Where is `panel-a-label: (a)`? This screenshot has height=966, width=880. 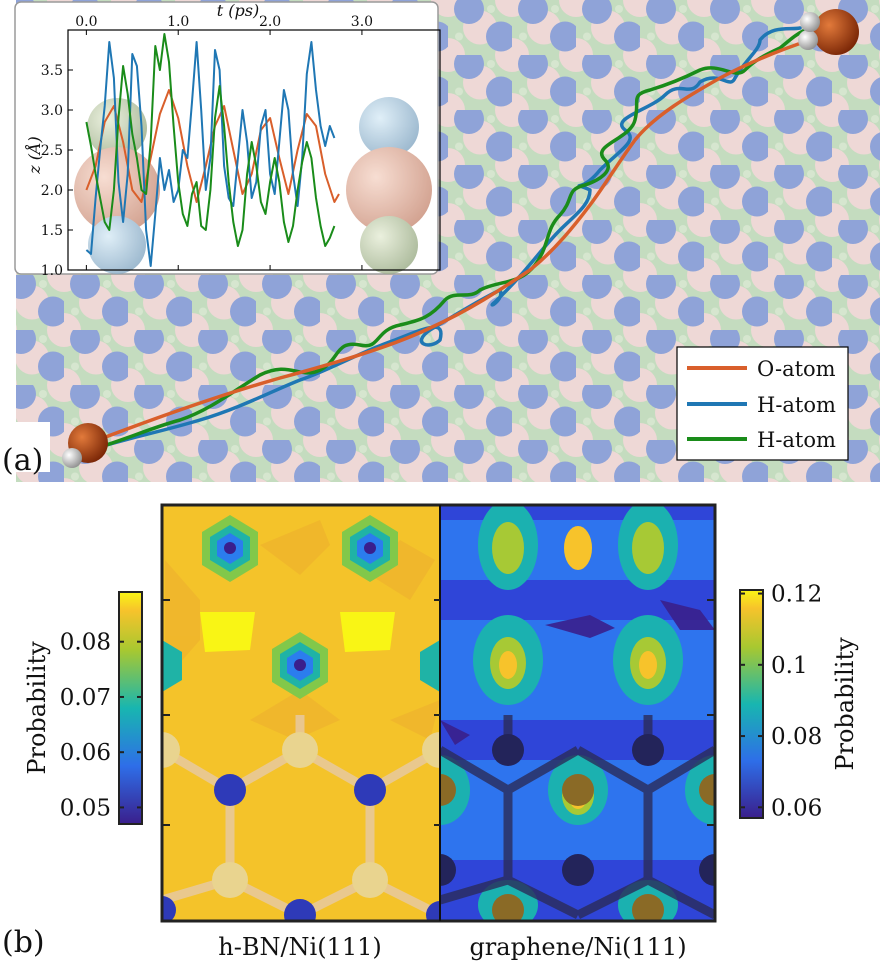
panel-a-label: (a) is located at coordinates (22, 460).